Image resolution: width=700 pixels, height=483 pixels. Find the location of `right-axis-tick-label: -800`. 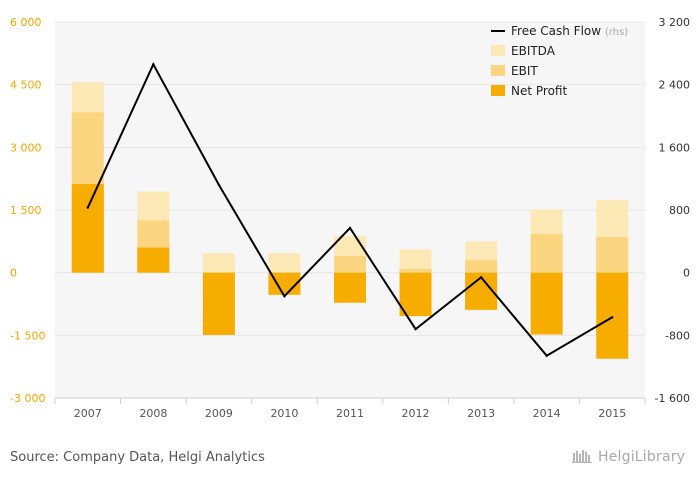

right-axis-tick-label: -800 is located at coordinates (677, 335).